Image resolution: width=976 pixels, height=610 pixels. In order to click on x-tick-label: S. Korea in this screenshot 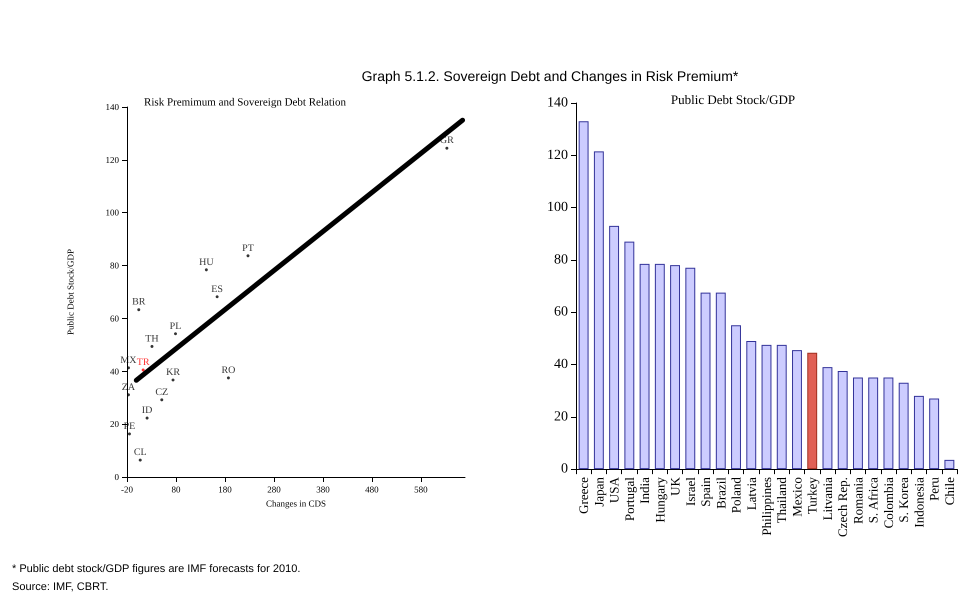, I will do `click(904, 499)`.